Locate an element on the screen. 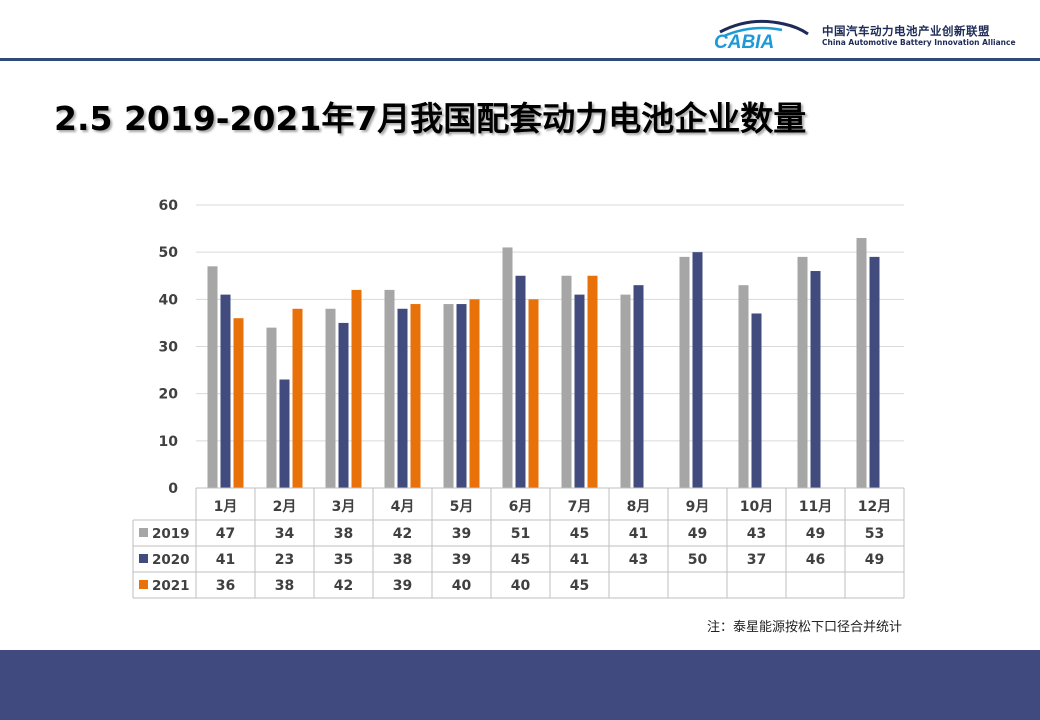 The image size is (1040, 720). logo-text: CABIA is located at coordinates (744, 42).